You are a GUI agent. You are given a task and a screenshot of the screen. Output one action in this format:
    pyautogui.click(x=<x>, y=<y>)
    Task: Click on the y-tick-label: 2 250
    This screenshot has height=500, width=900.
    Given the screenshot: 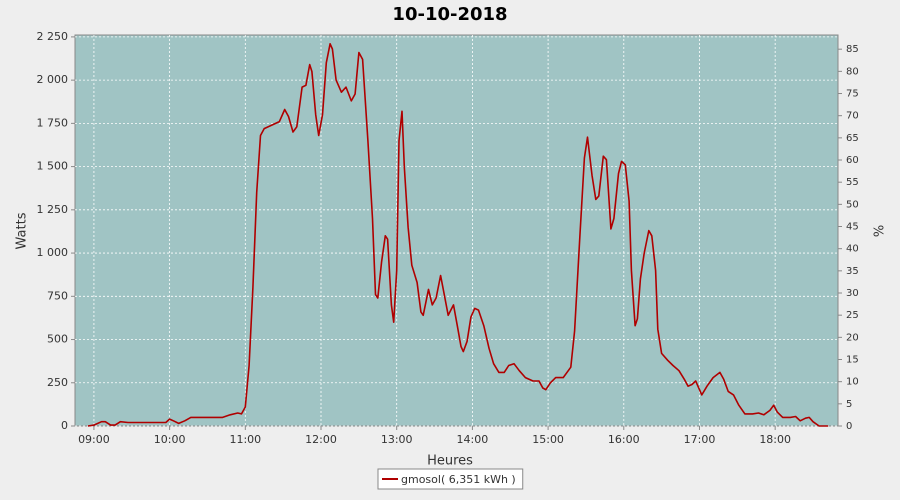 What is the action you would take?
    pyautogui.click(x=53, y=36)
    